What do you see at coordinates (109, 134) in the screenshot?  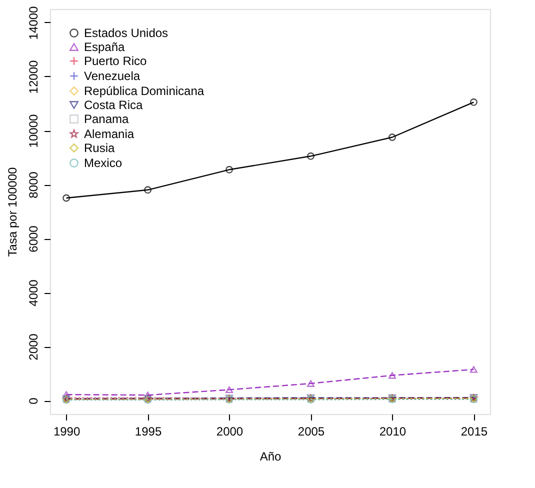 I see `legend-label: Alemania` at bounding box center [109, 134].